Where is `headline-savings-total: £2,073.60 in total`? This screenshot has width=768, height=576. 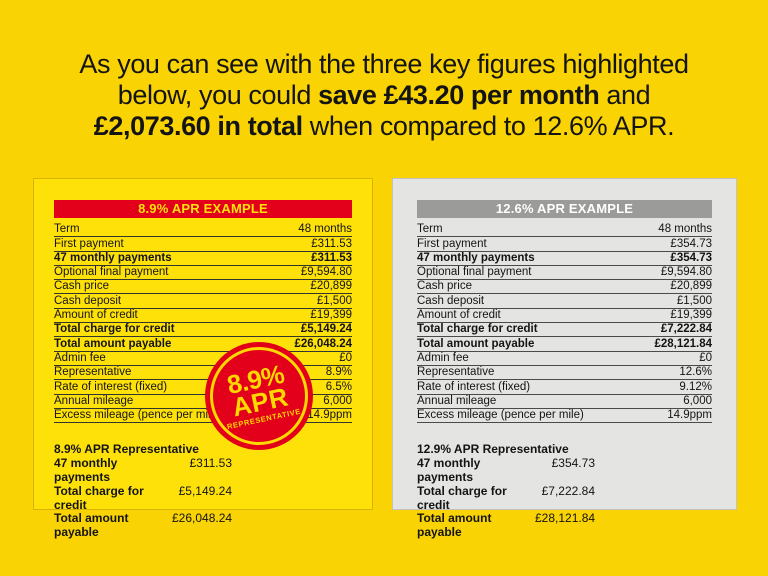 headline-savings-total: £2,073.60 in total is located at coordinates (198, 126).